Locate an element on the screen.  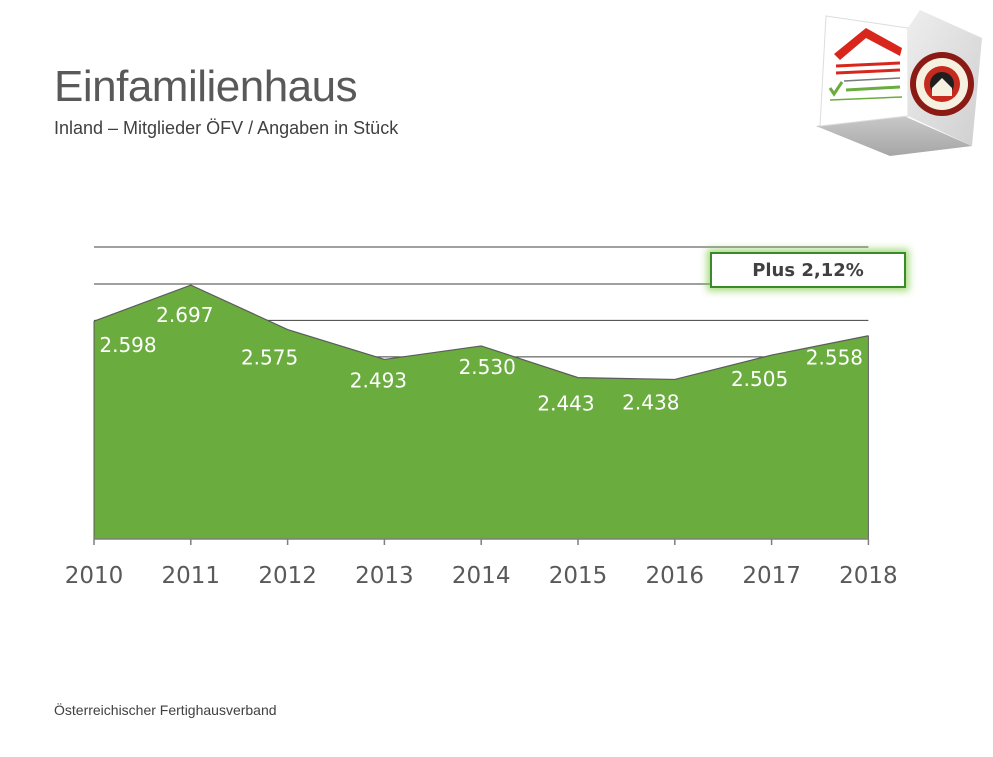
x-tick-label-2017: 2017 is located at coordinates (771, 576).